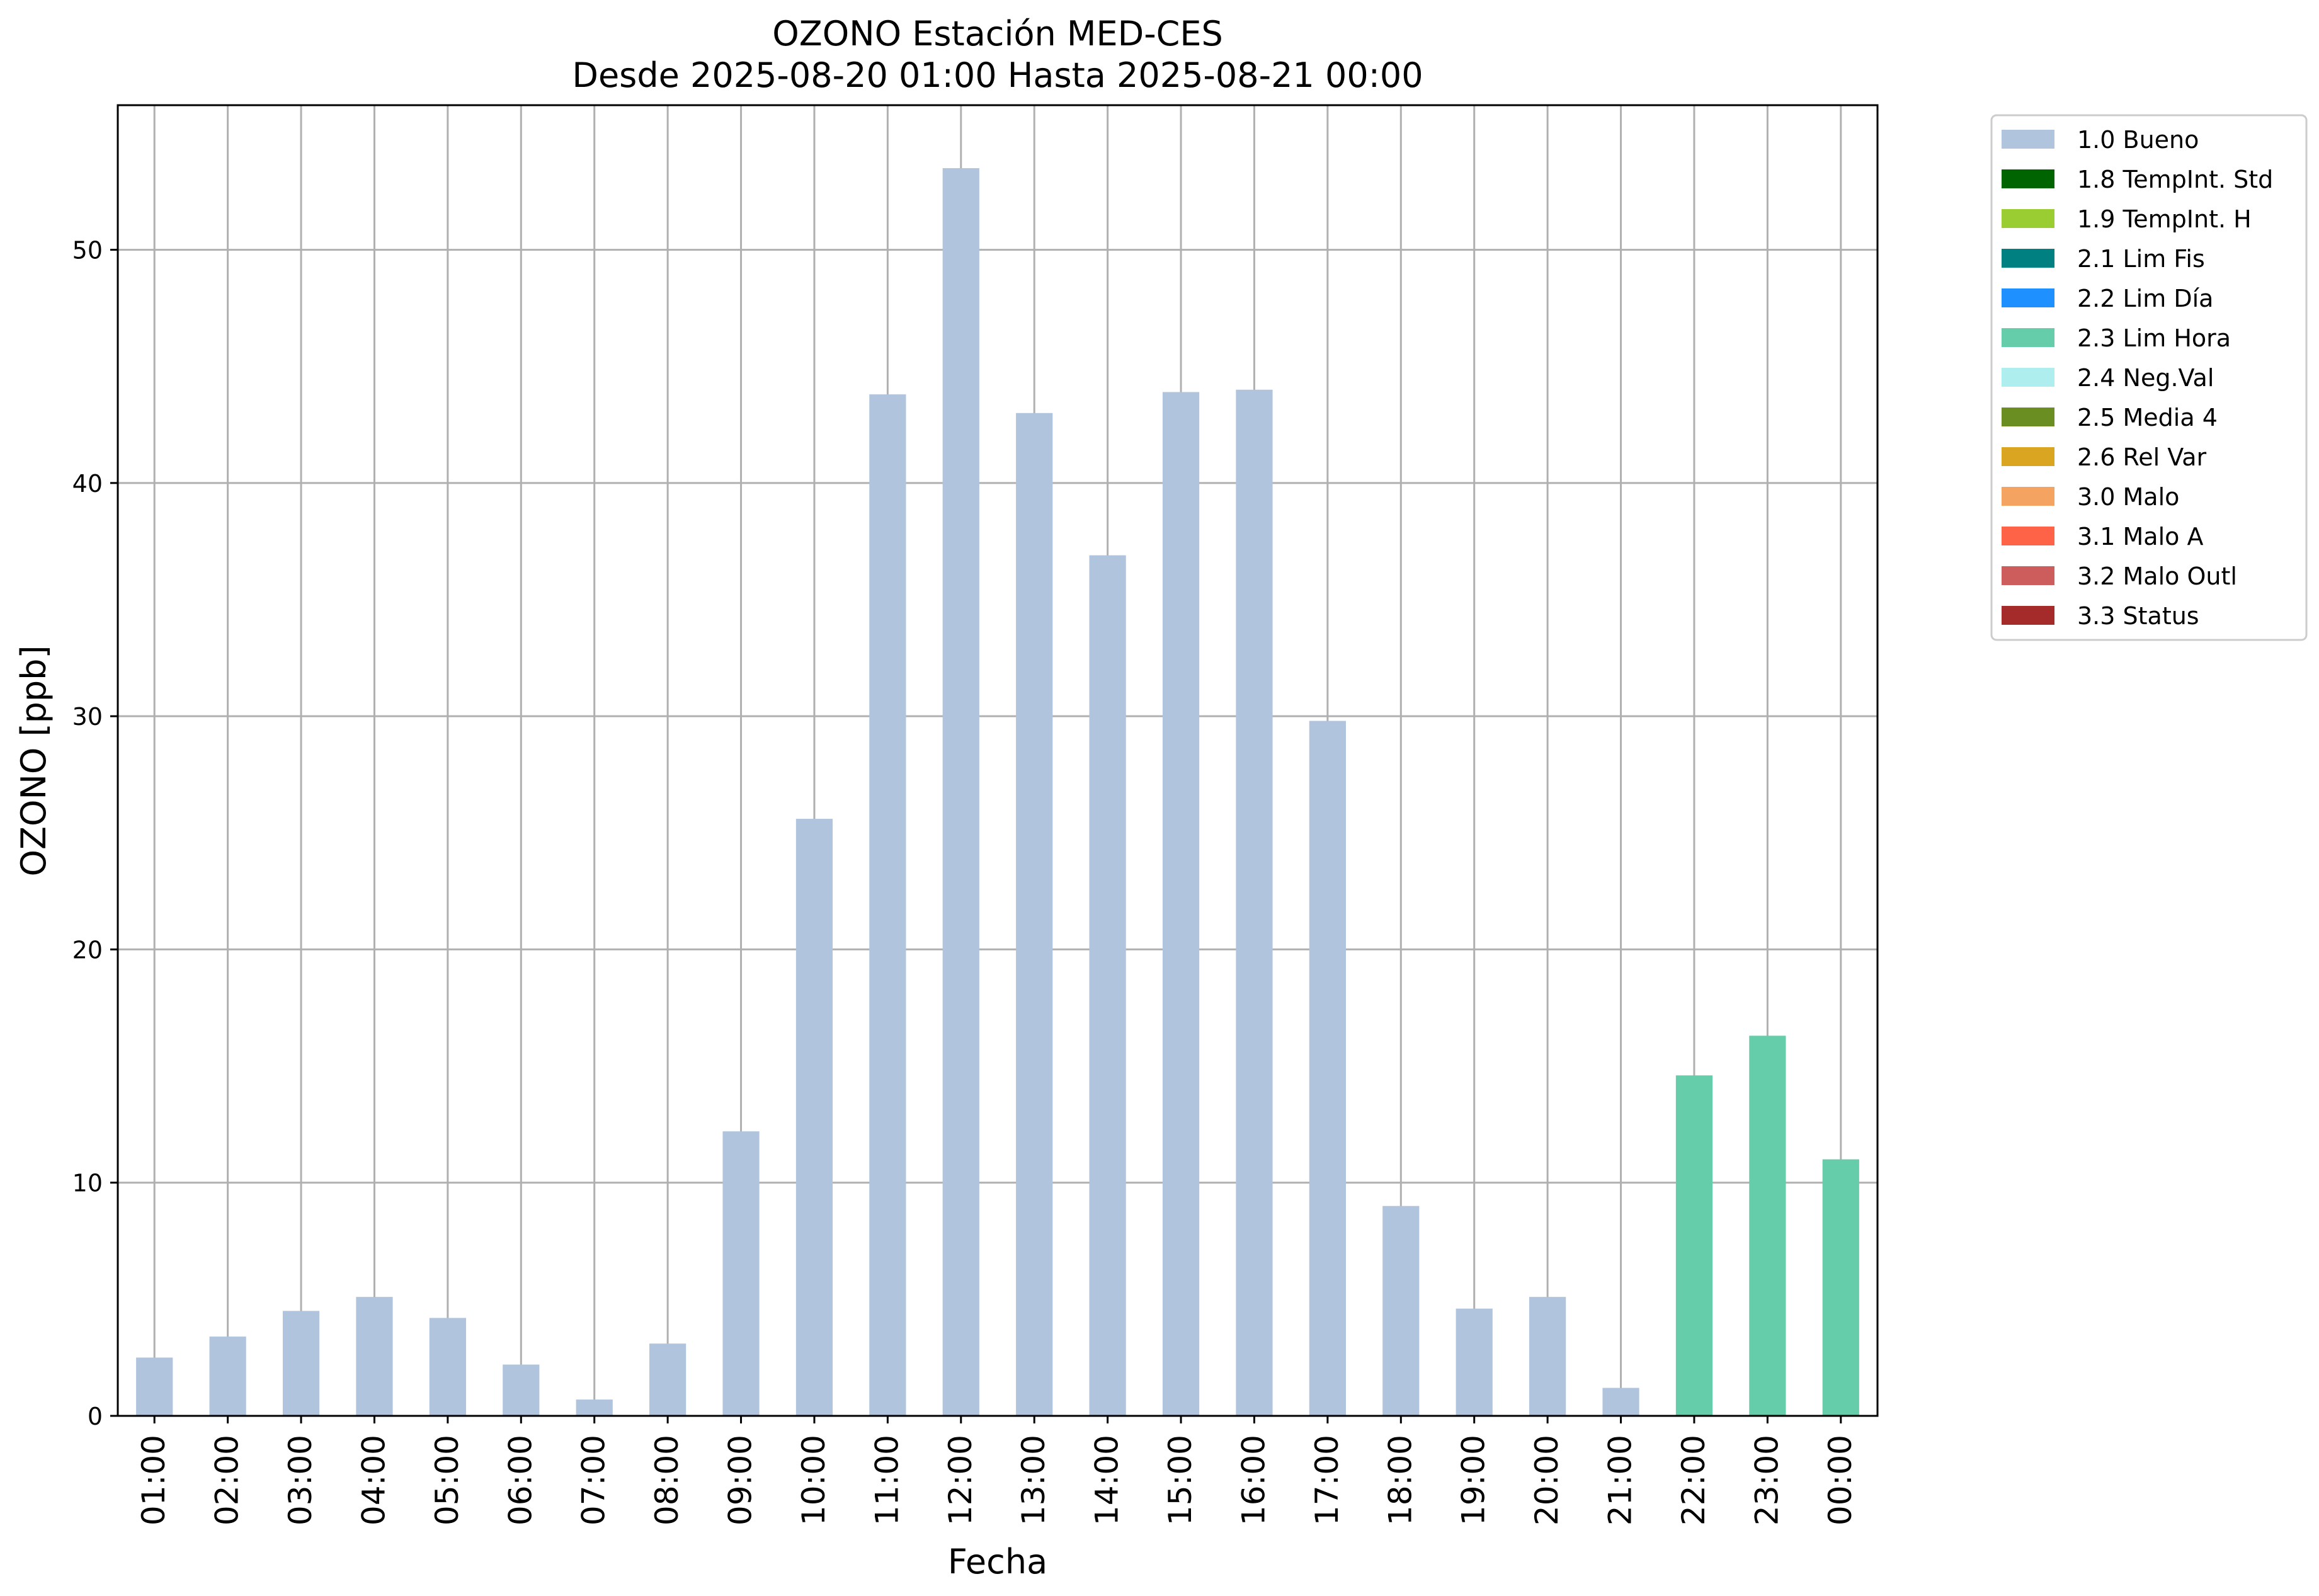  Describe the element at coordinates (2128, 497) in the screenshot. I see `legend-label: 3.0 Malo` at that location.